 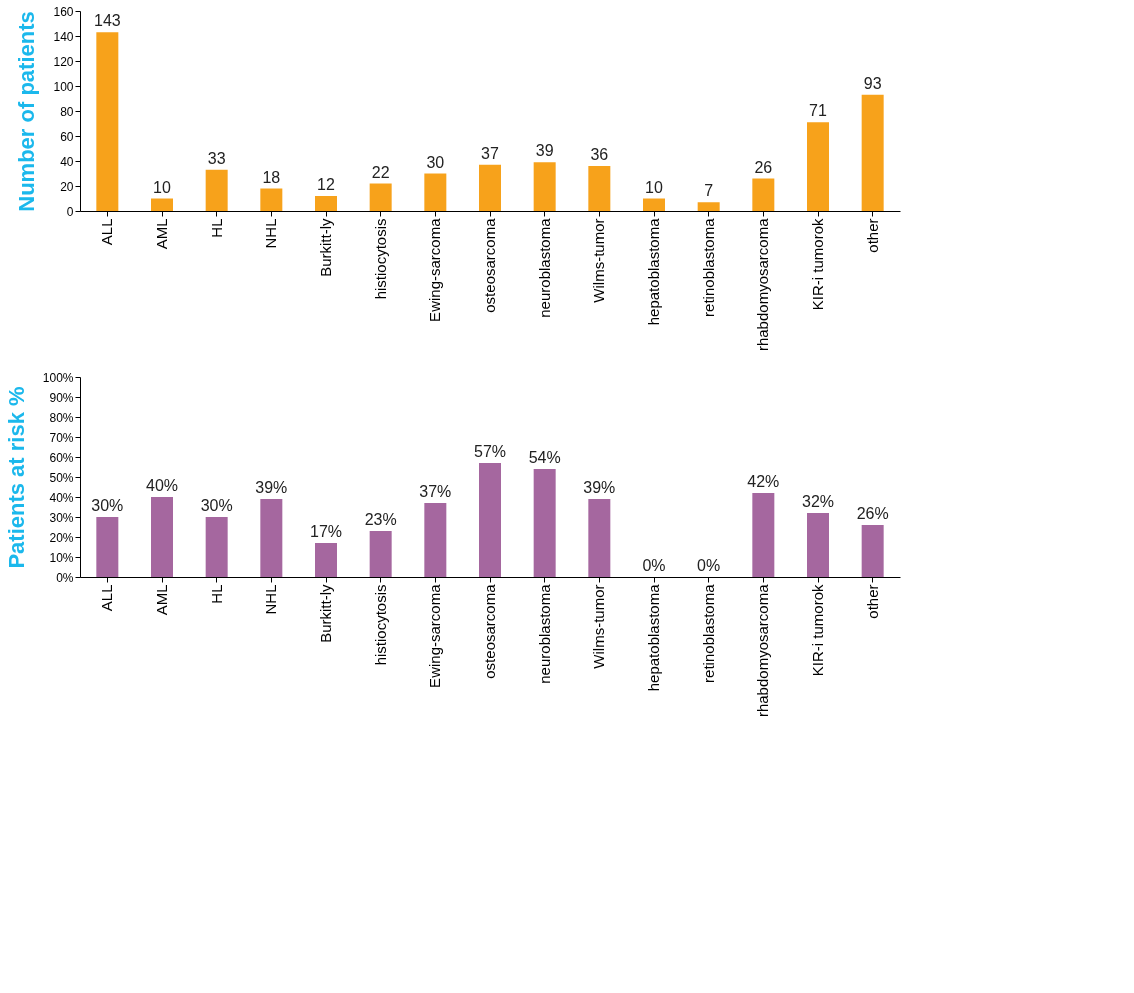 What do you see at coordinates (27, 111) in the screenshot?
I see `y-axis-title: Number of patients` at bounding box center [27, 111].